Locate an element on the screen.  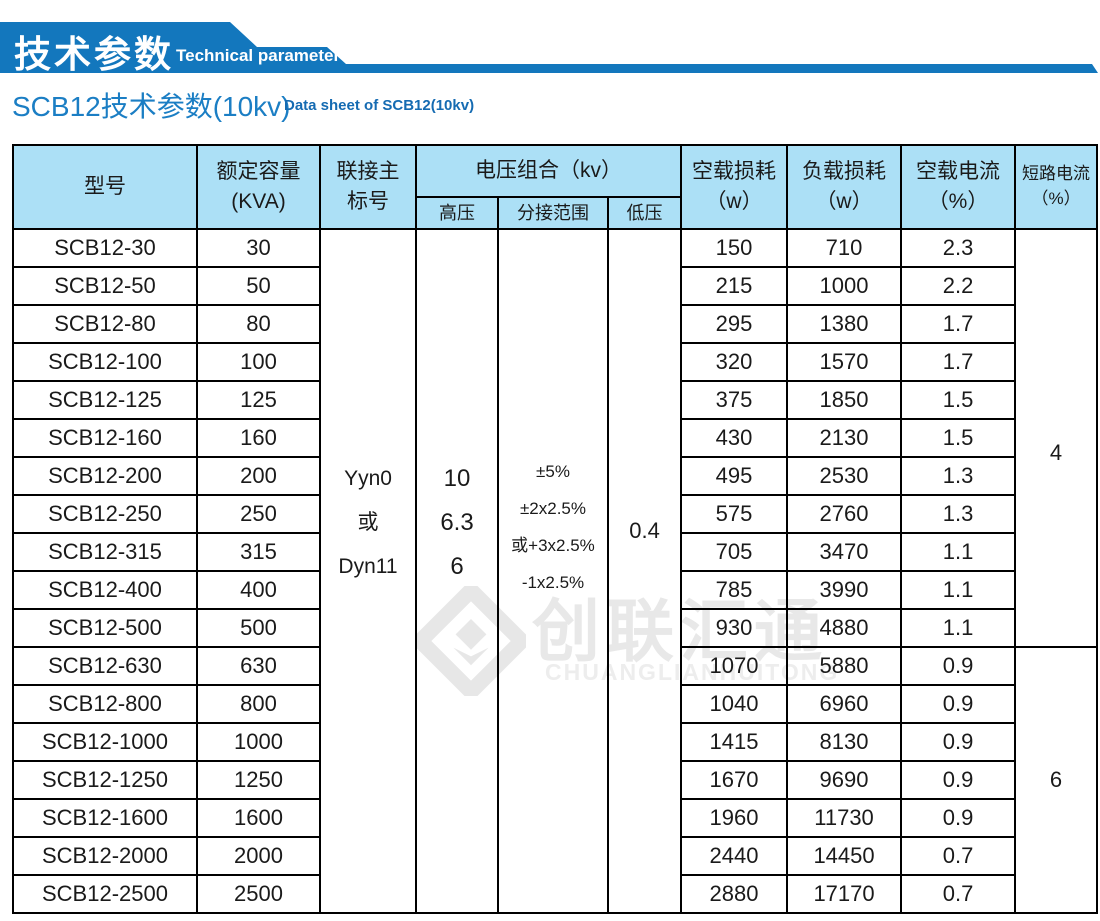
load-loss-cell: 11730 is located at coordinates (844, 818).